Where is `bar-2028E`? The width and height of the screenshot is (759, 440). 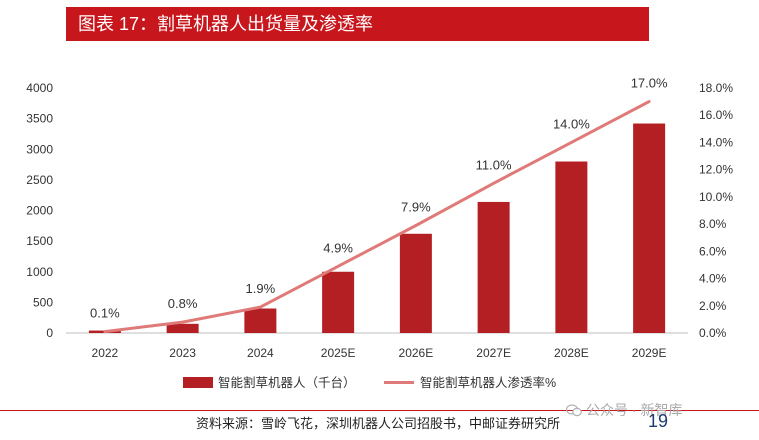
bar-2028E is located at coordinates (571, 247).